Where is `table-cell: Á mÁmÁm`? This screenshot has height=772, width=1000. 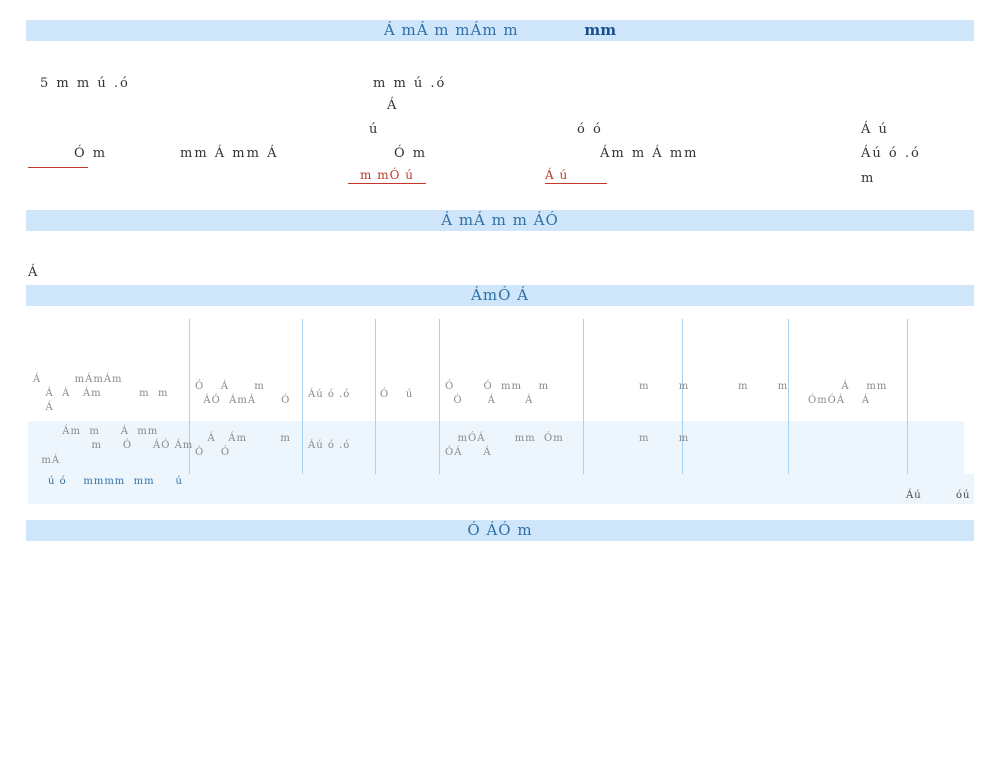 table-cell: Á mÁmÁm is located at coordinates (78, 379).